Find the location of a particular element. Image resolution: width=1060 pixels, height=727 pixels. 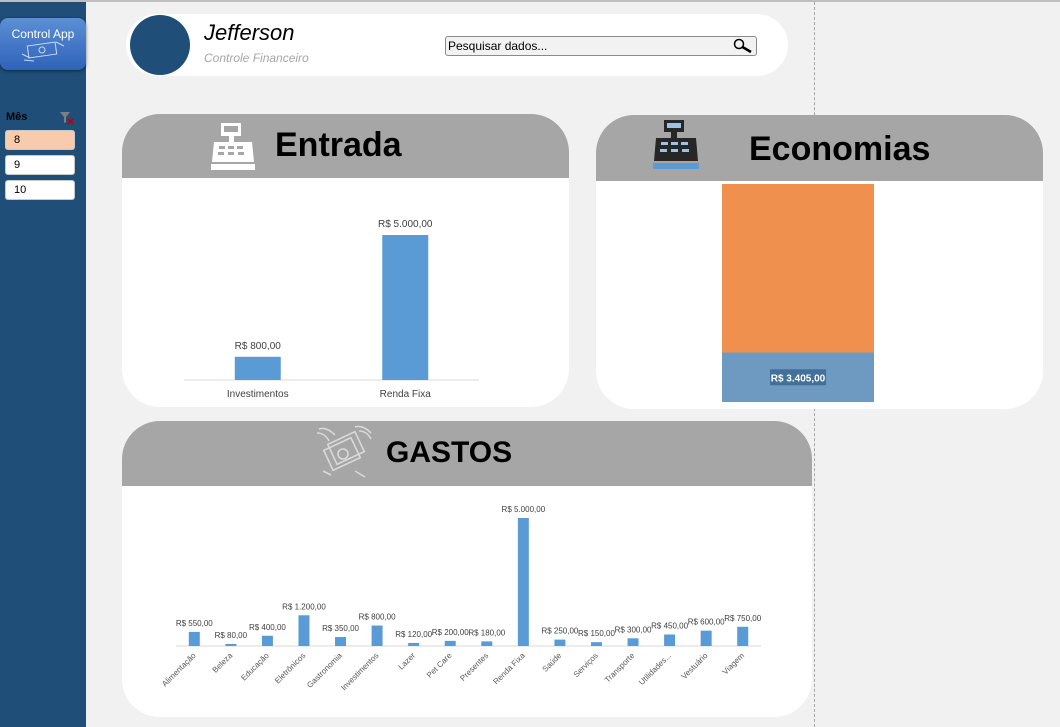

search-icon is located at coordinates (743, 46).